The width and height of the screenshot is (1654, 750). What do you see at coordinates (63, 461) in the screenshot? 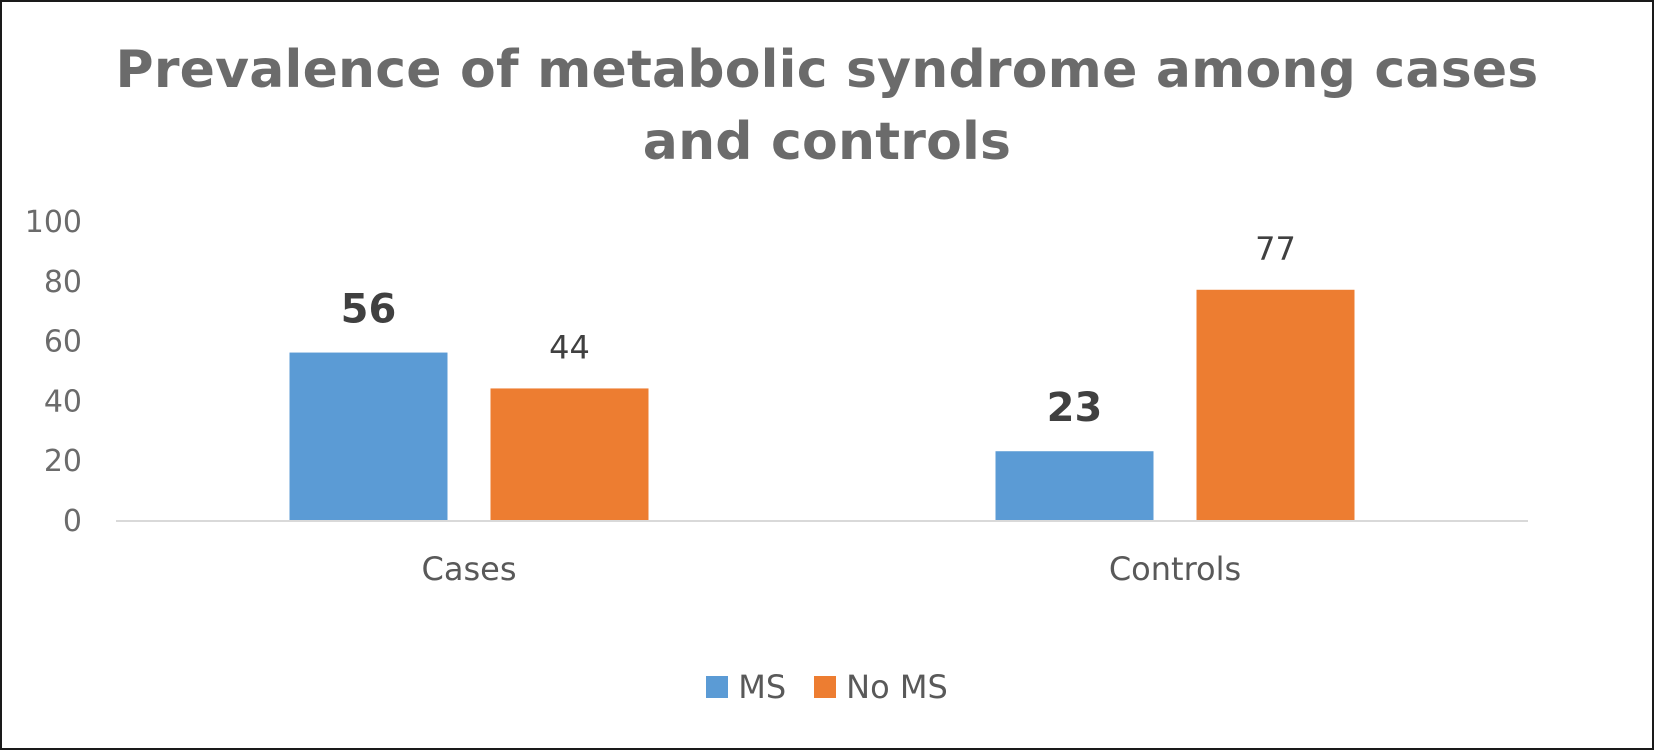
I see `y-tick-label-20: 20` at bounding box center [63, 461].